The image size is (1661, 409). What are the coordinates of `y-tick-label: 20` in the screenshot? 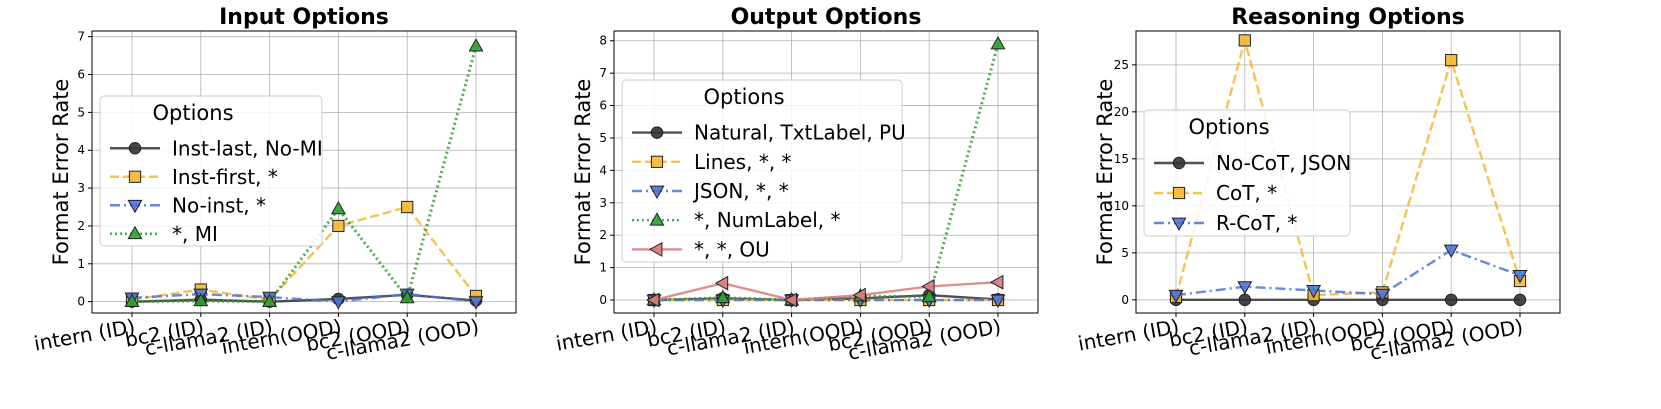 It's located at (1121, 112).